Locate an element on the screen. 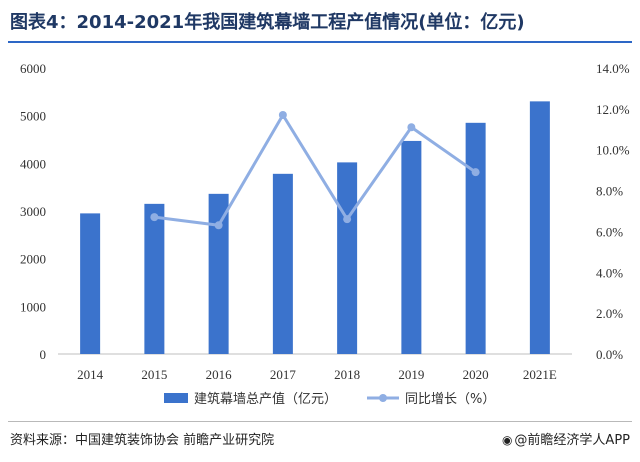  x-axis-tick-label: 2014 is located at coordinates (90, 374).